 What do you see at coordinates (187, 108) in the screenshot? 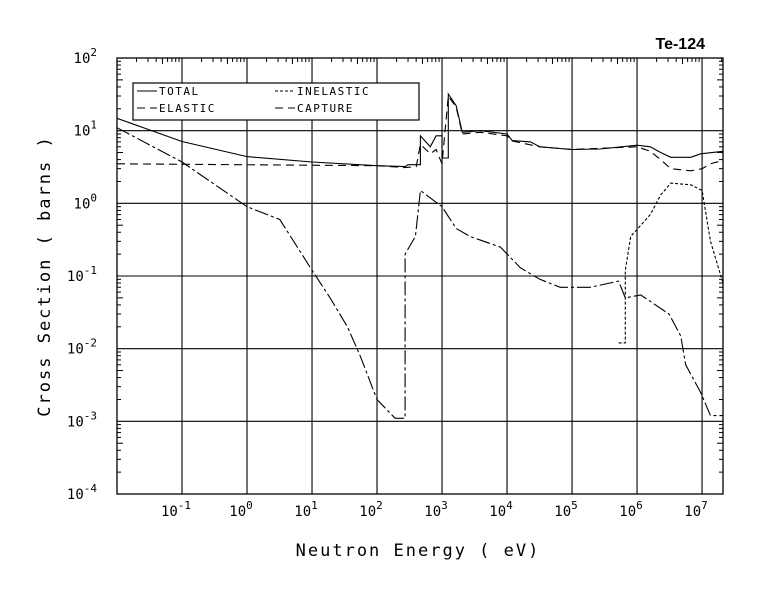
I see `legend-label-elastic: ELASTIC` at bounding box center [187, 108].